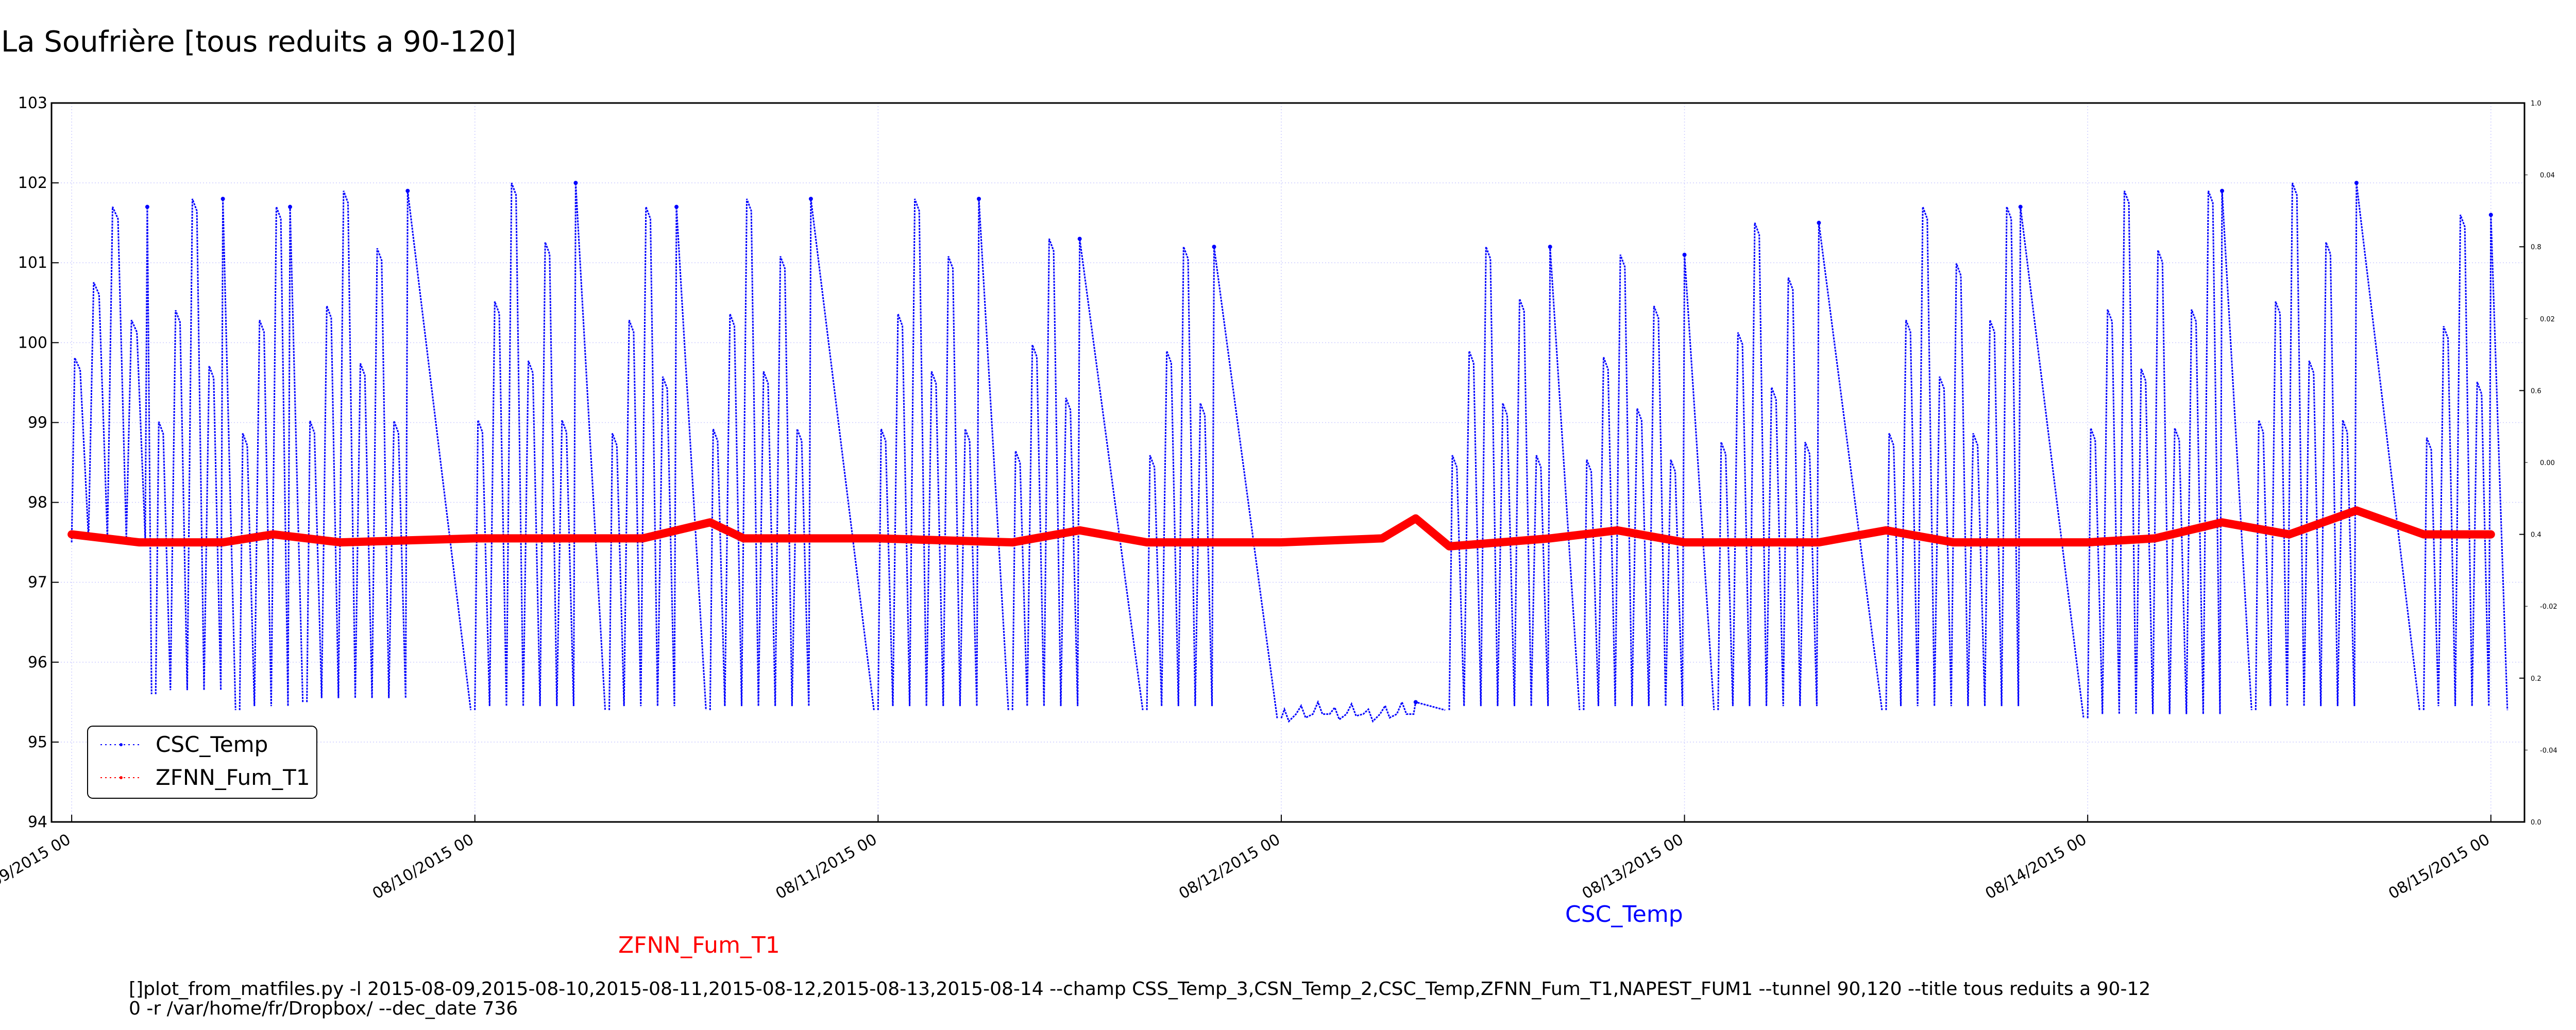 The image size is (2576, 1030). I want to click on x-tick-label: 08/13/2015 00, so click(1633, 867).